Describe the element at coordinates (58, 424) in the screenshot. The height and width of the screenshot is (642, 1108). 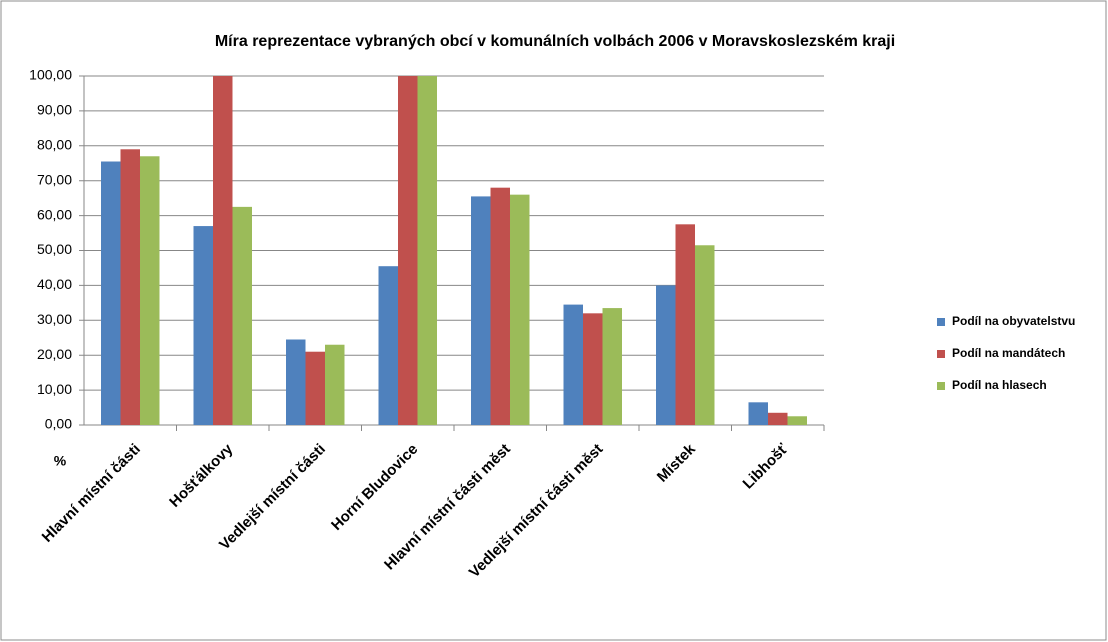
I see `y-tick-label: 0,00` at that location.